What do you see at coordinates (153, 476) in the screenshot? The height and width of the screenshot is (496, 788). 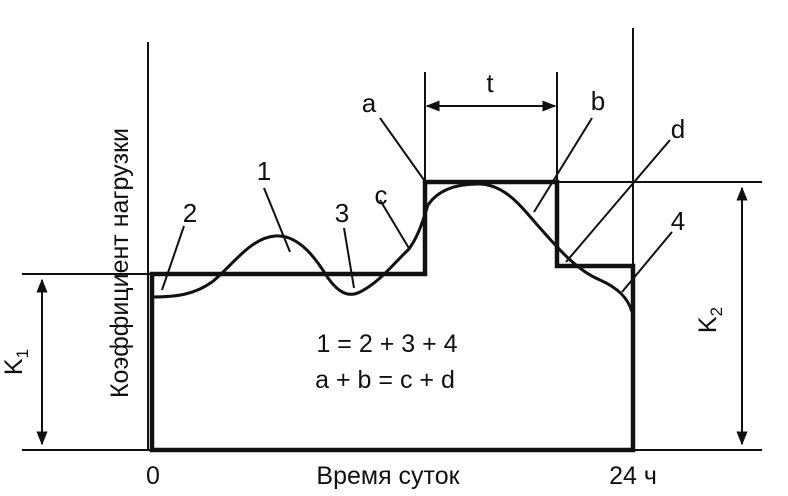 I see `x-start-label: 0` at bounding box center [153, 476].